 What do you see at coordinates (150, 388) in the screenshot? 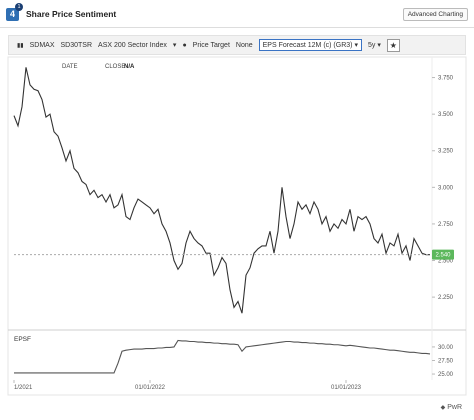
I see `x-tick-label: 01/01/2022` at bounding box center [150, 388].